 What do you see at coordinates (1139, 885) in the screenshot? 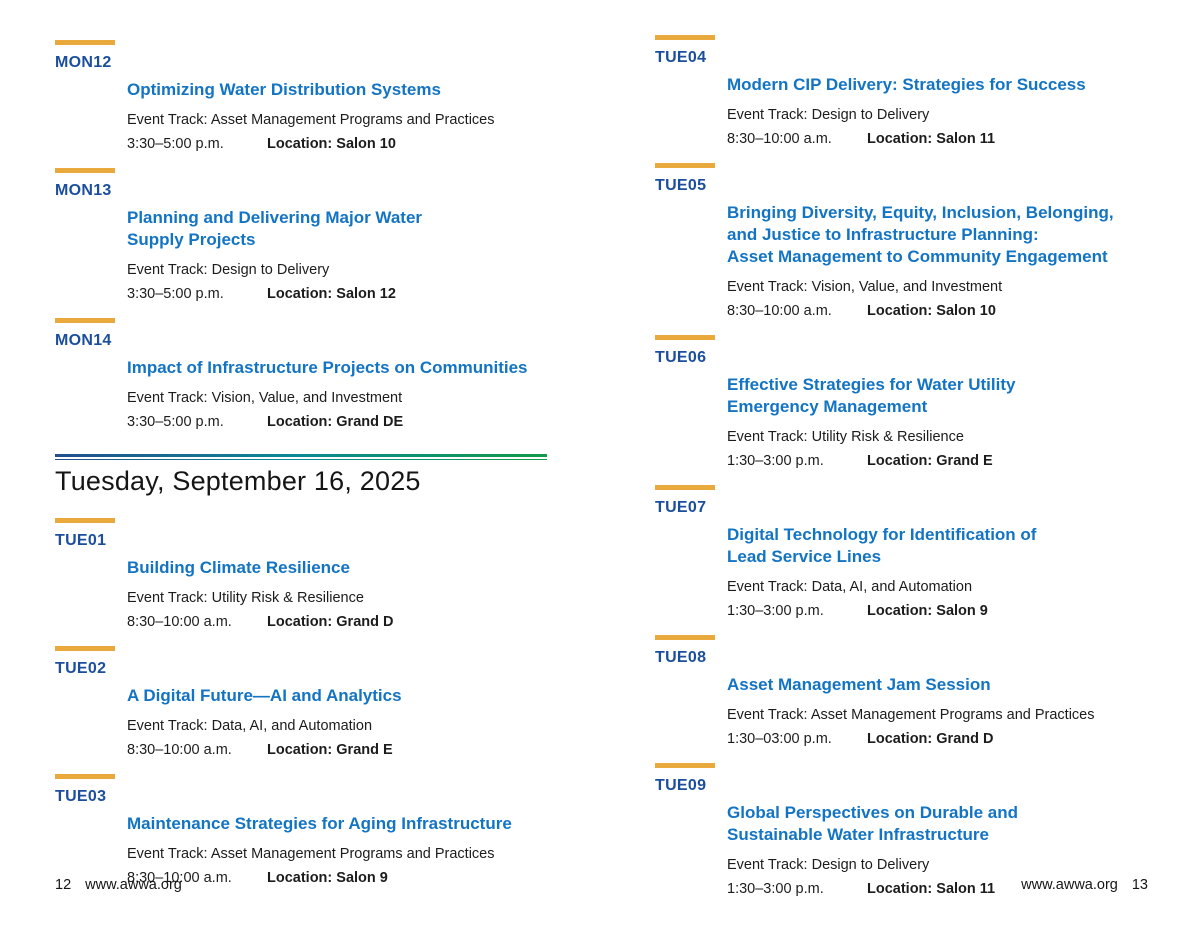
I see `footer-page-number: 13` at bounding box center [1139, 885].